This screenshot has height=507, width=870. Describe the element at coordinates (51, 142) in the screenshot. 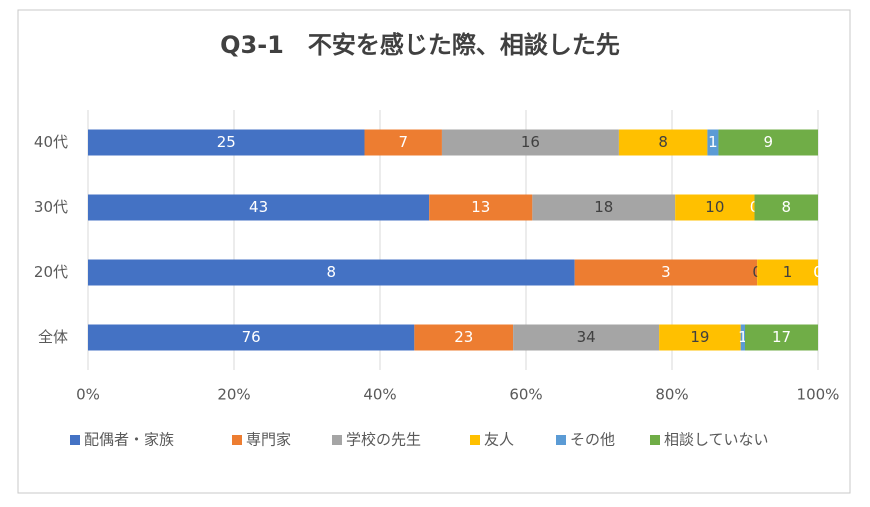

I see `y-tick-label: 40代` at that location.